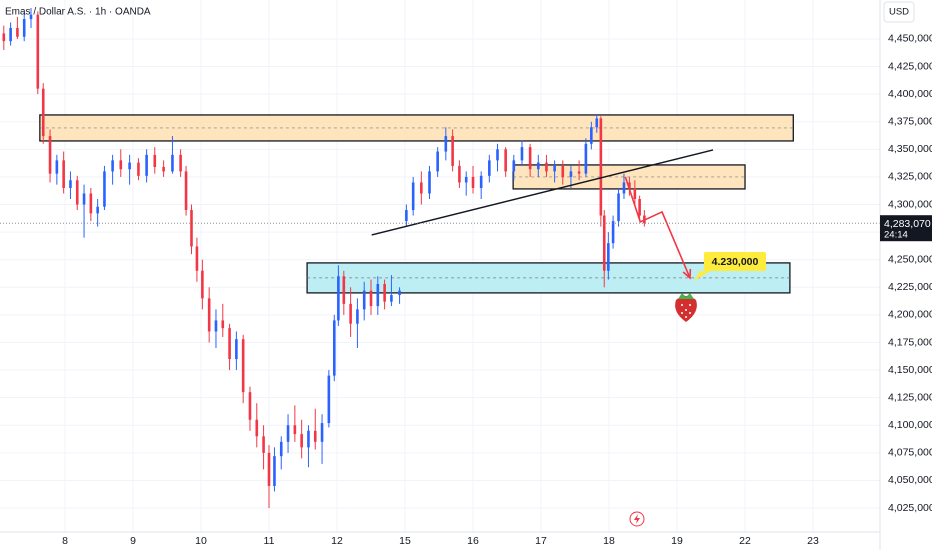  What do you see at coordinates (910, 370) in the screenshot?
I see `y-tick-label: 4,150,000` at bounding box center [910, 370].